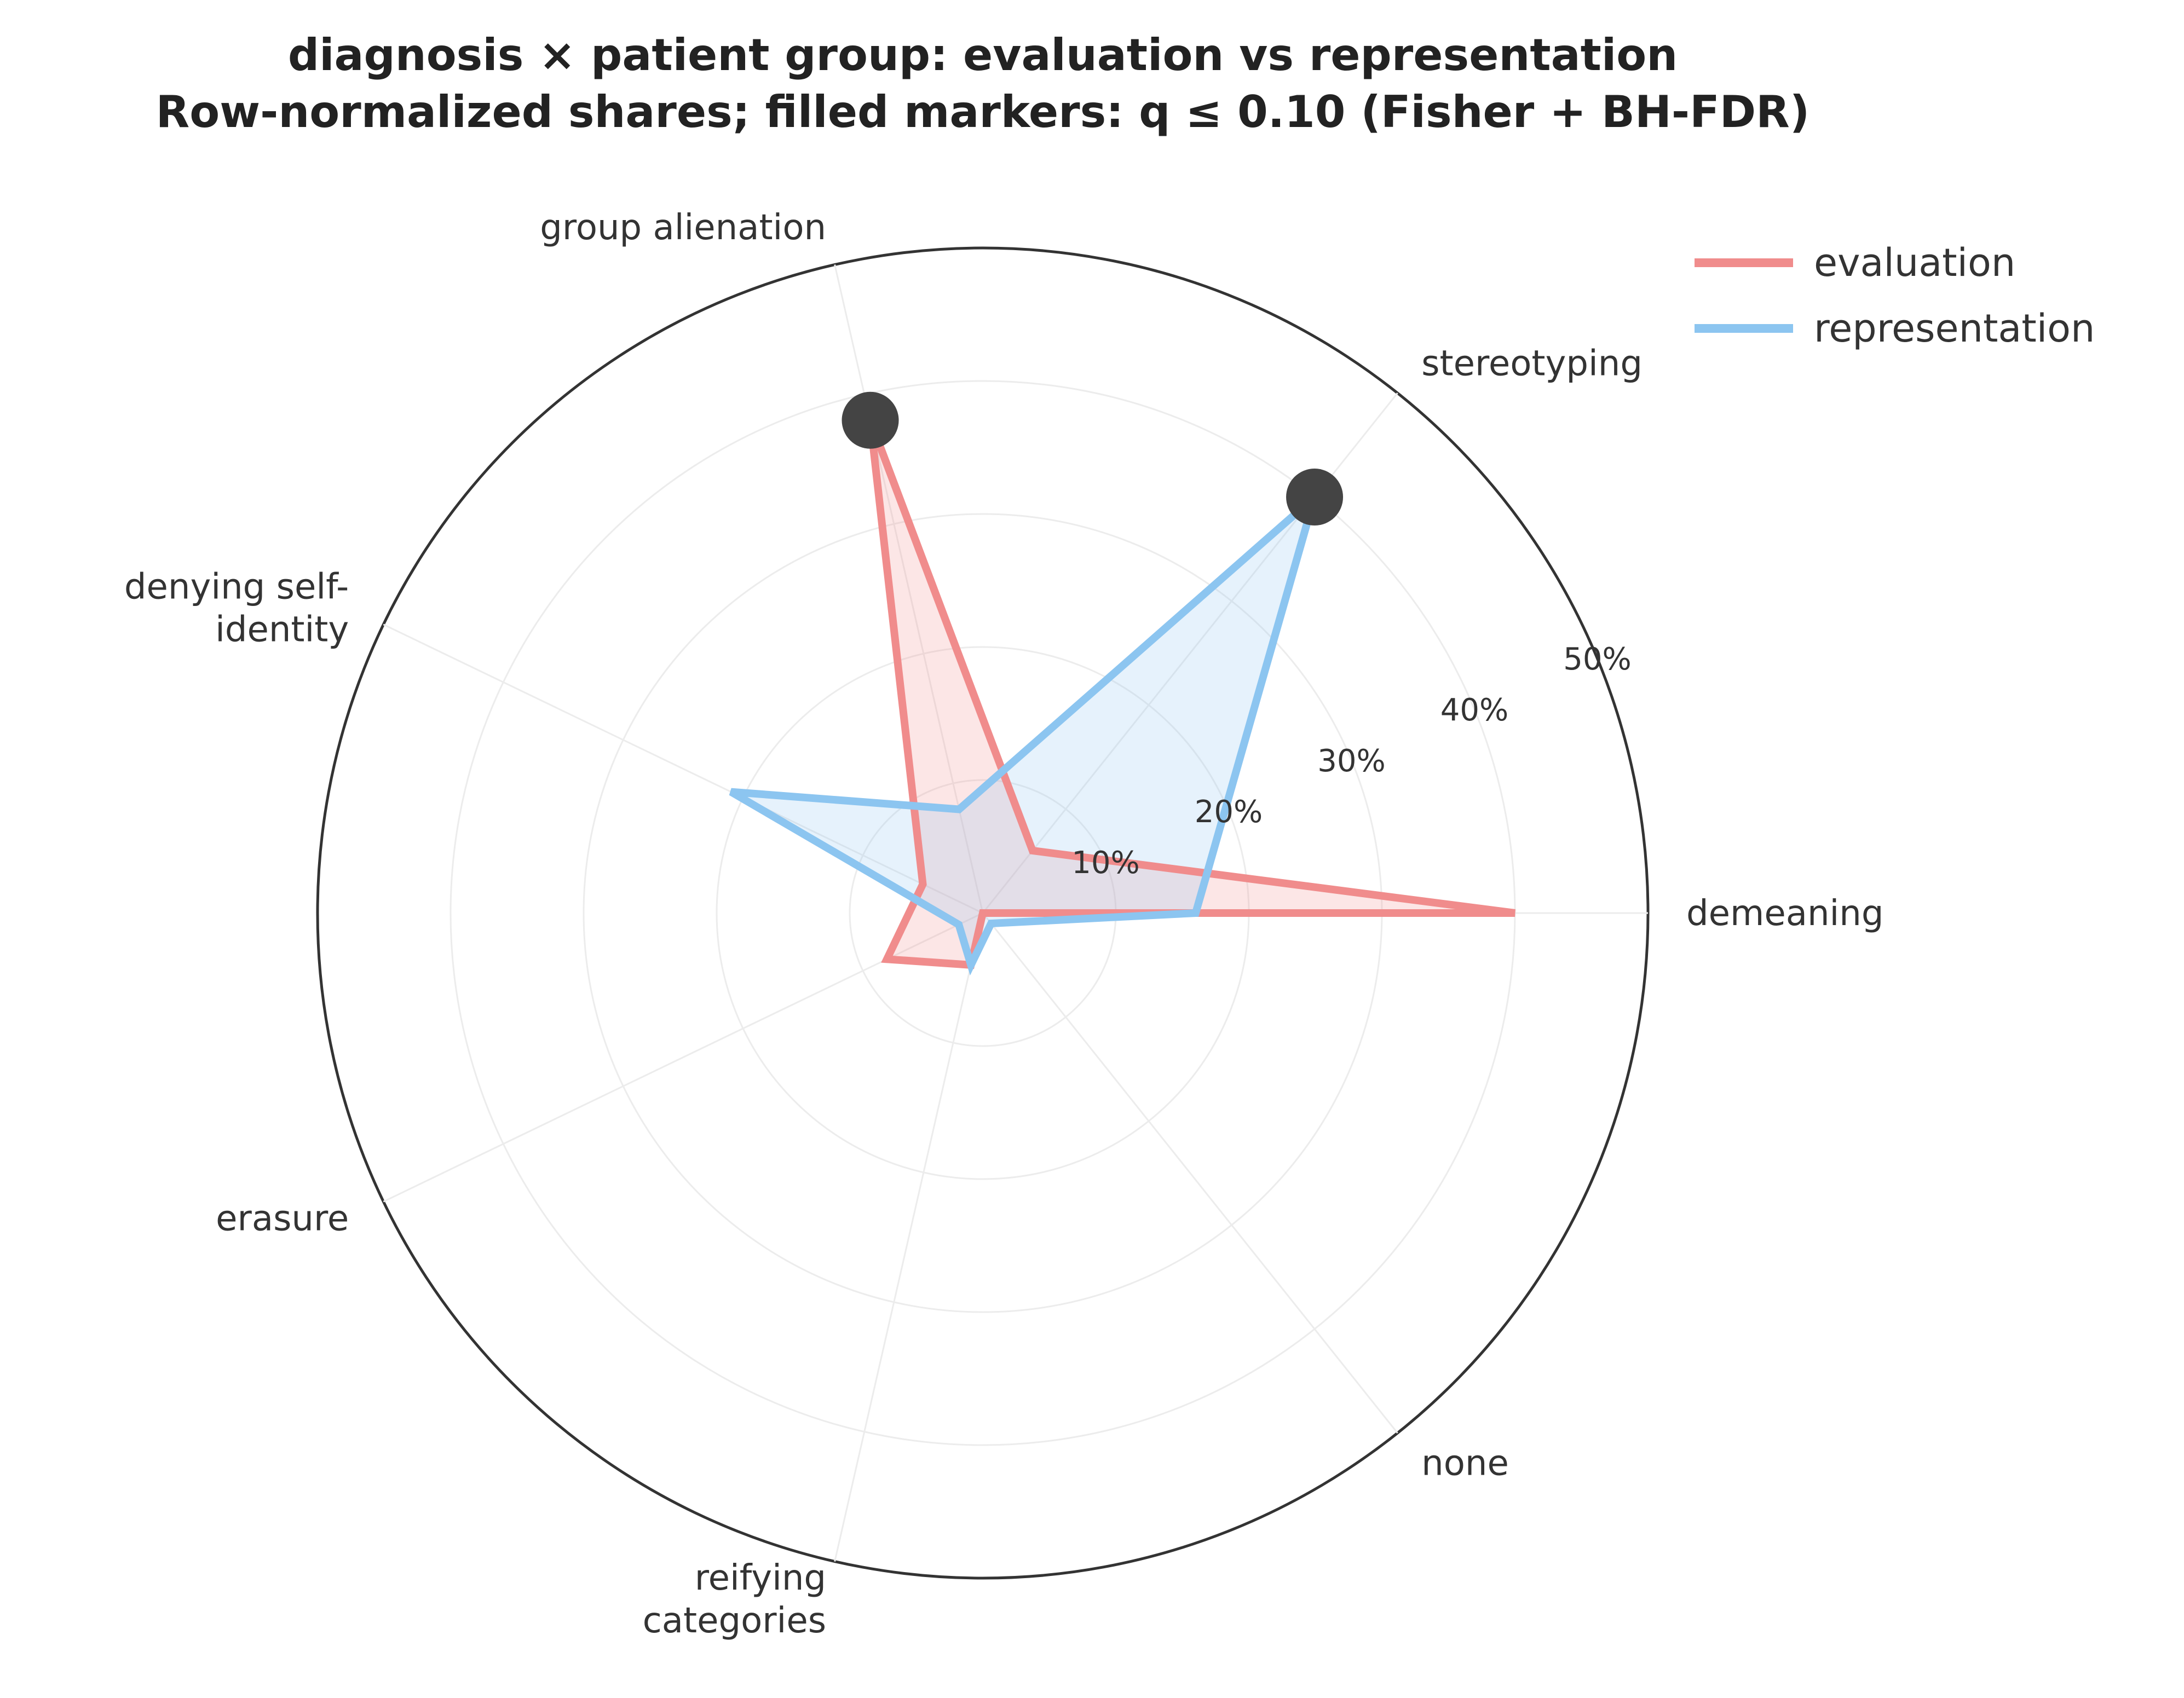  Describe the element at coordinates (1597, 660) in the screenshot. I see `radial-tick-label: 50%` at that location.